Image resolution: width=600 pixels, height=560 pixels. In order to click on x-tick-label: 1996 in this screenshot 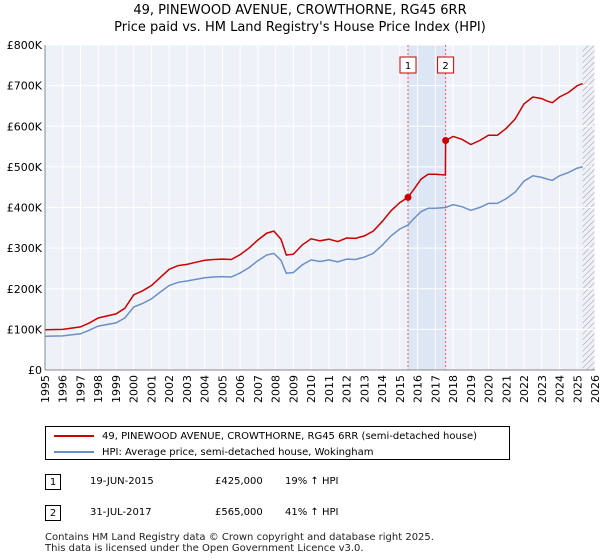, I will do `click(63, 389)`.